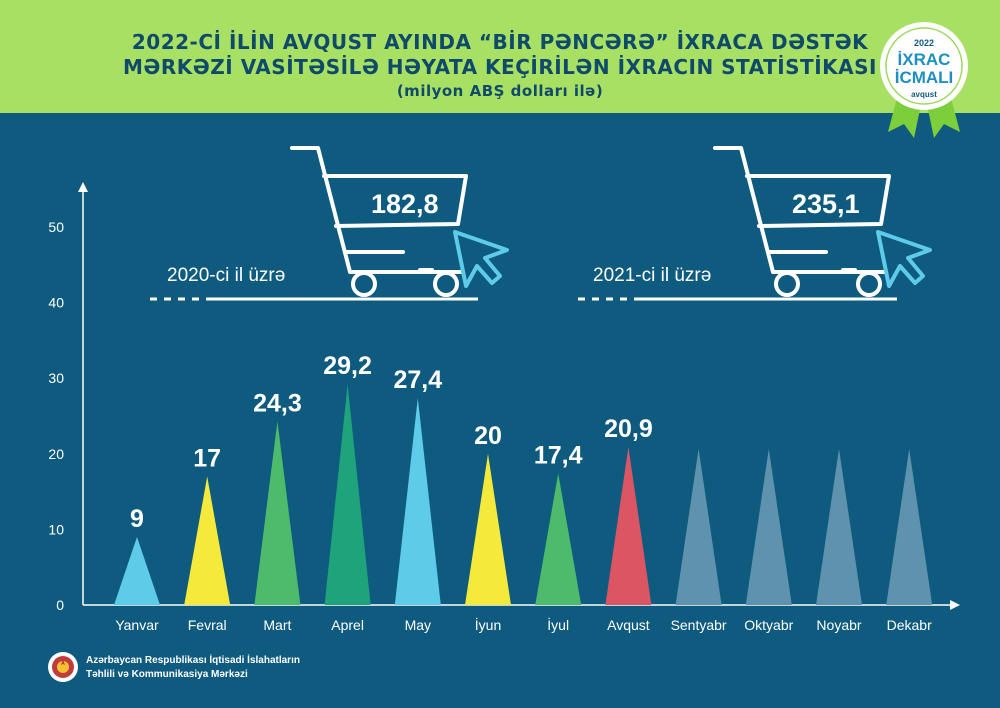  Describe the element at coordinates (558, 624) in the screenshot. I see `x-tick-label: İyul` at that location.